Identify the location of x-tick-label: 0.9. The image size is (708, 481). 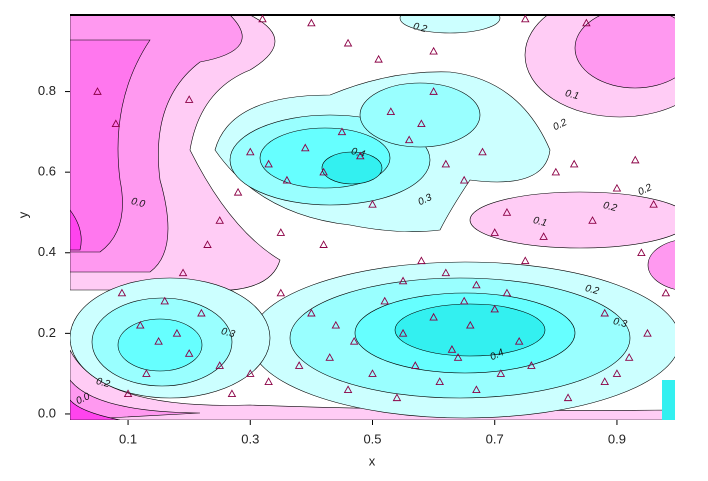
(617, 438).